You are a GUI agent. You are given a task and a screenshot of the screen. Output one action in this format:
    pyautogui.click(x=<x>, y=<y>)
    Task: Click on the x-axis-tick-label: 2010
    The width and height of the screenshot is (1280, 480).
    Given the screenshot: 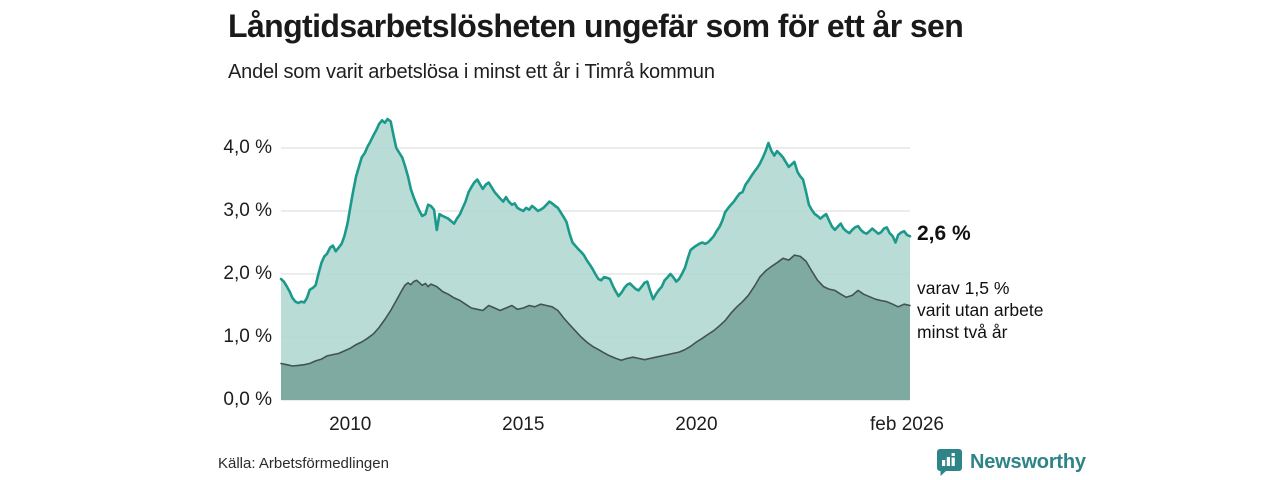 What is the action you would take?
    pyautogui.click(x=350, y=424)
    